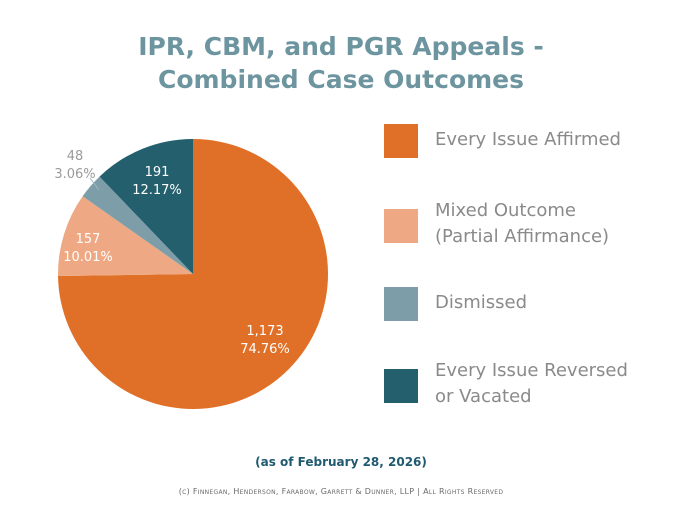  Describe the element at coordinates (522, 224) in the screenshot. I see `legend-label-mixed: Mixed Outcome (Partial Affirmance)` at that location.